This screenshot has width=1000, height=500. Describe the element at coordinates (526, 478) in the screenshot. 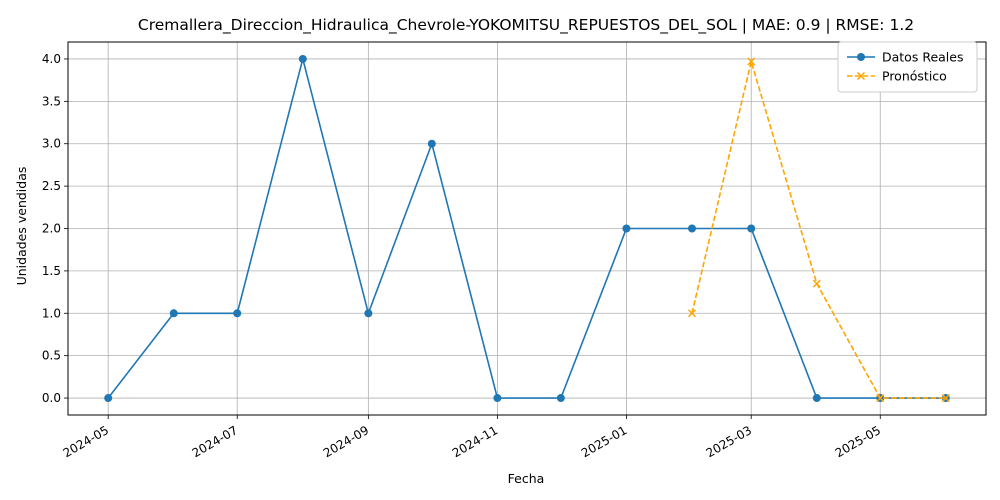

I see `x-axis-label: Fecha` at that location.